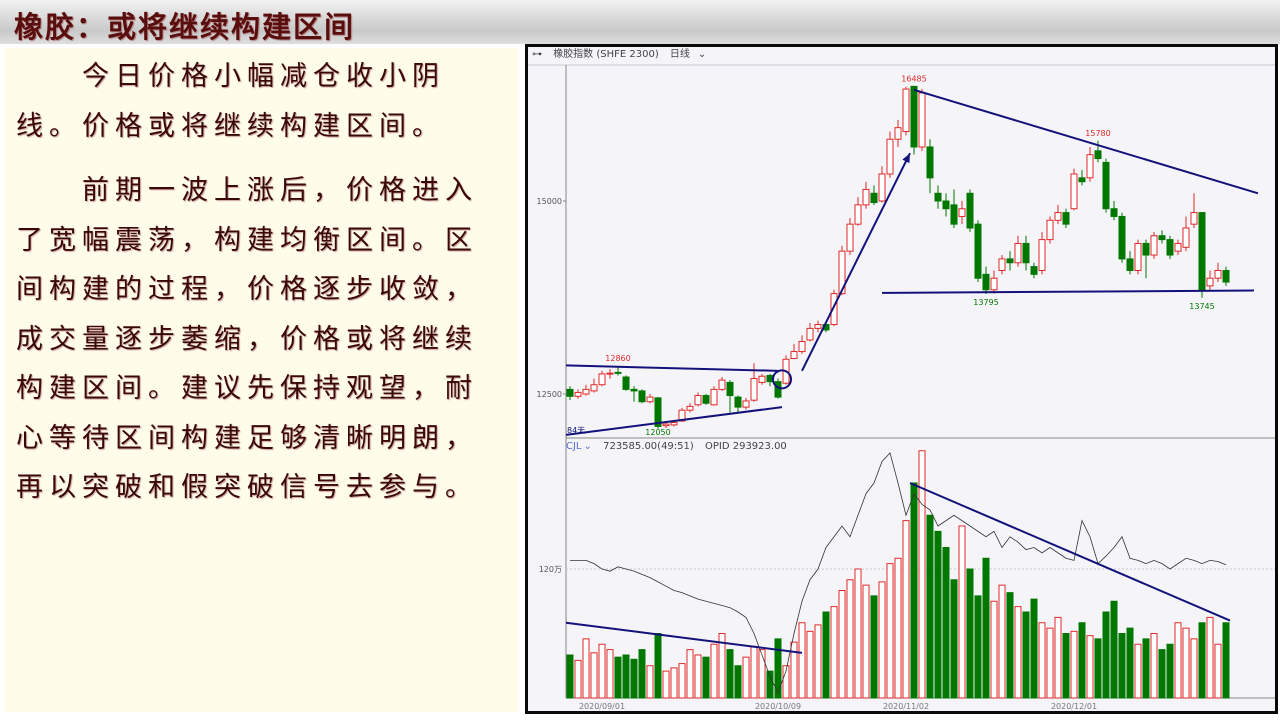 The image size is (1280, 720). Describe the element at coordinates (782, 379) in the screenshot. I see `breakout-circle` at that location.